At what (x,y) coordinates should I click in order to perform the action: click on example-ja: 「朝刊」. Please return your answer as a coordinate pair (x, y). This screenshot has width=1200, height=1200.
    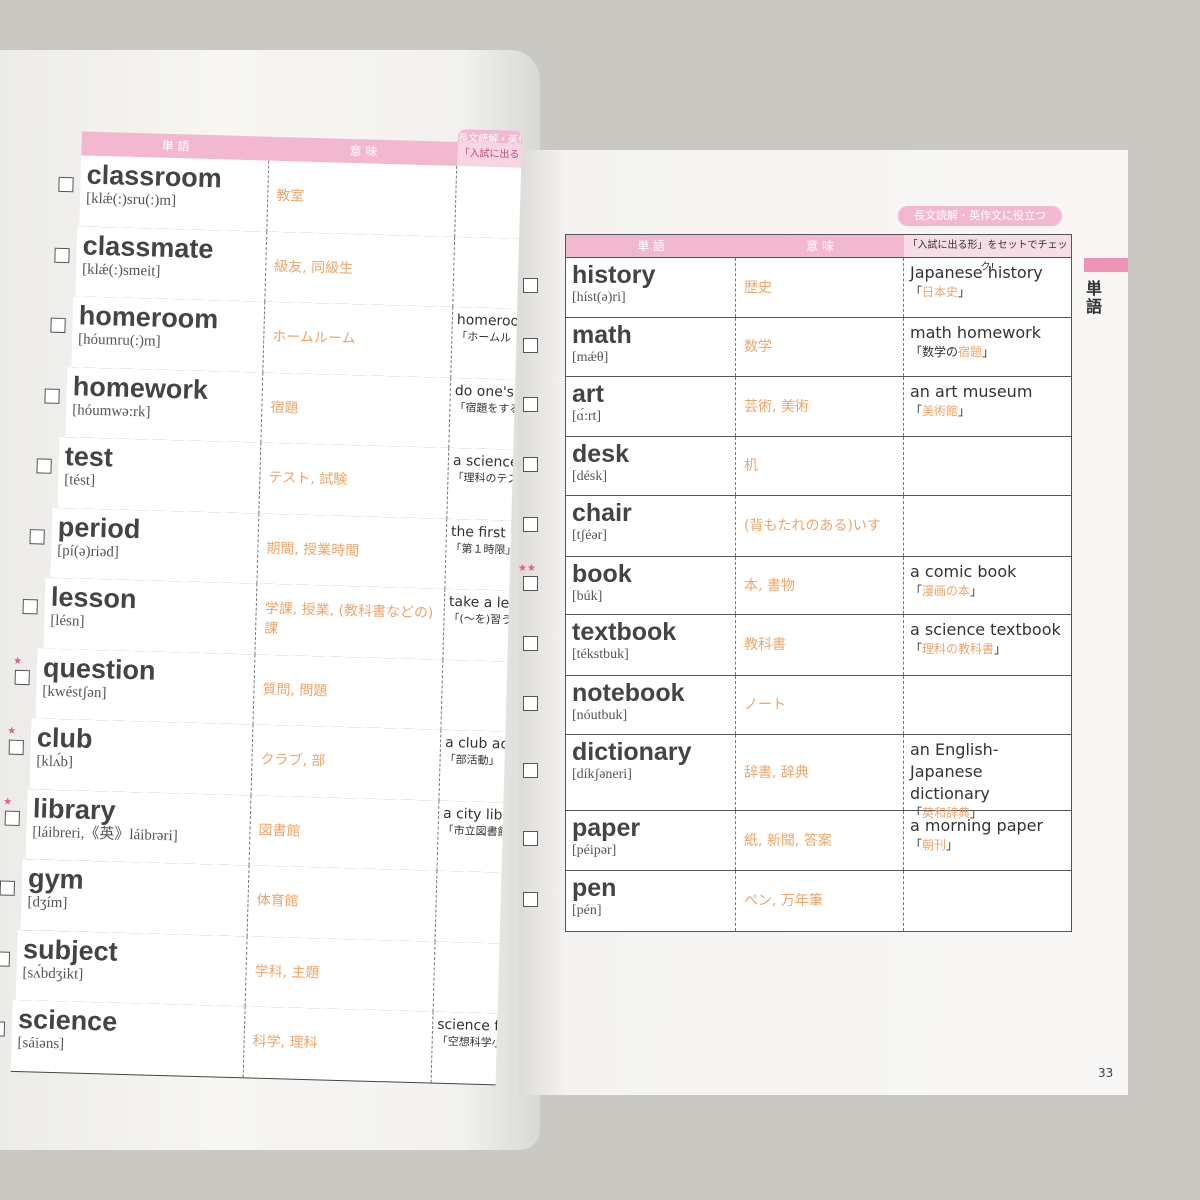
    Looking at the image, I should click on (987, 845).